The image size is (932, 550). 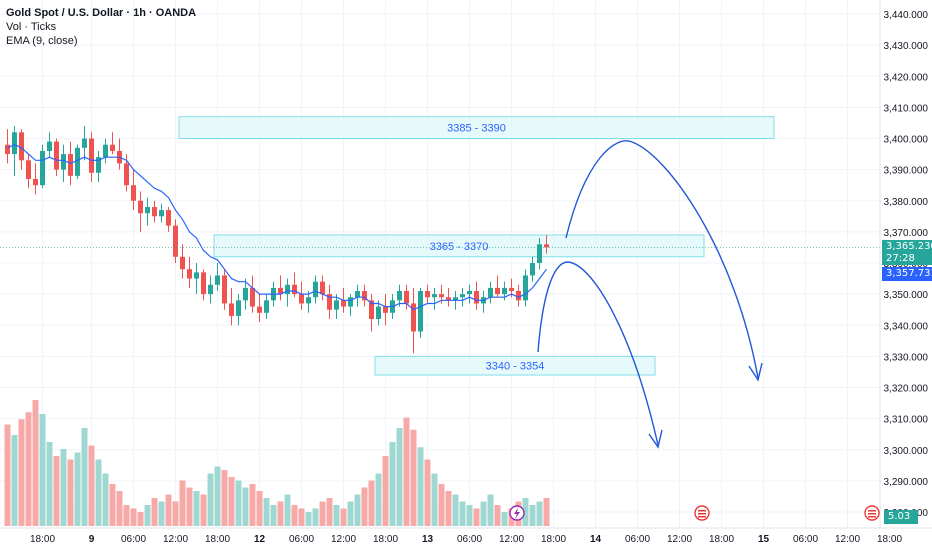 What do you see at coordinates (906, 357) in the screenshot?
I see `price-tick-label: 3,330.000` at bounding box center [906, 357].